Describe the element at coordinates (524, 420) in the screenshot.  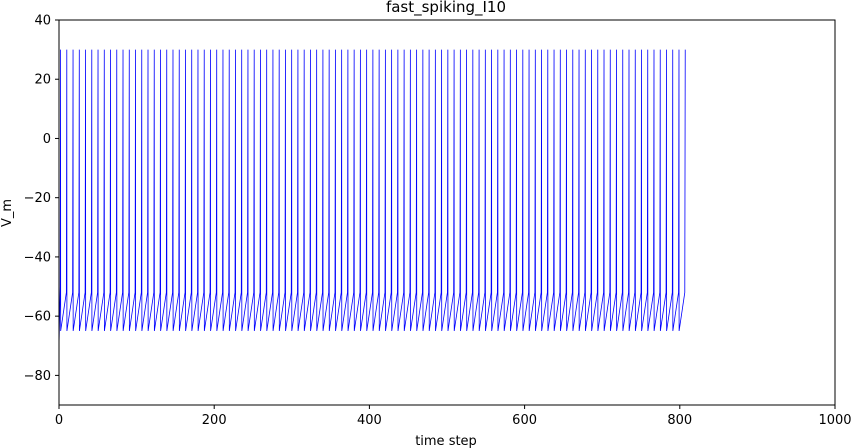
I see `x-tick-label: 600` at that location.